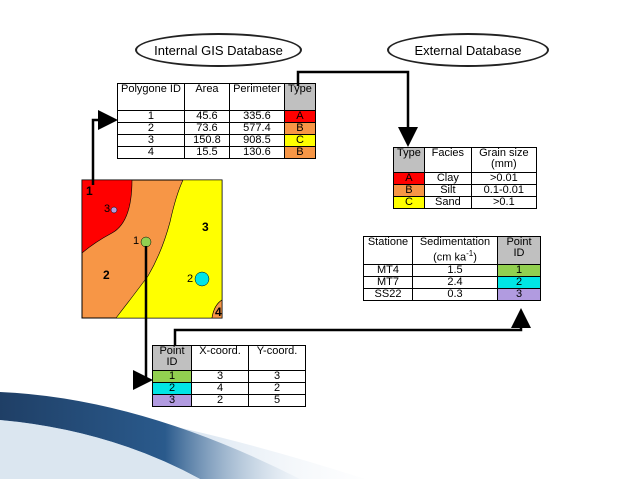  What do you see at coordinates (205, 227) in the screenshot?
I see `map-polygon-label-3: 3` at bounding box center [205, 227].